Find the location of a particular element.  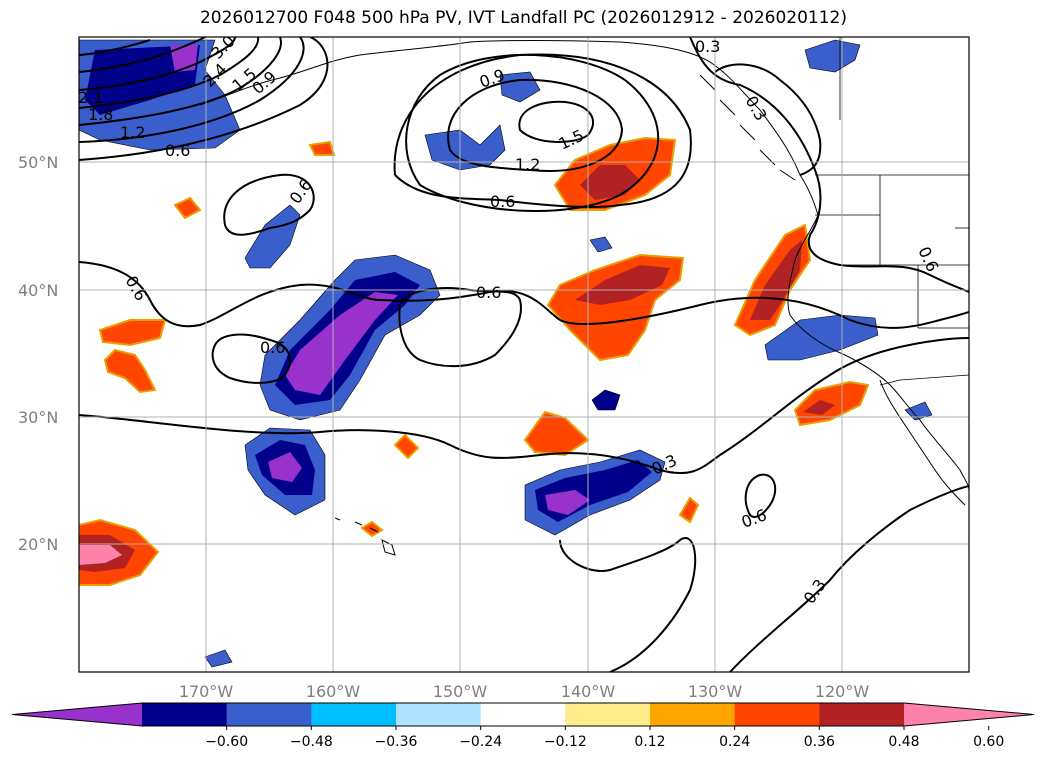

colorbar-outline is located at coordinates (523, 714).